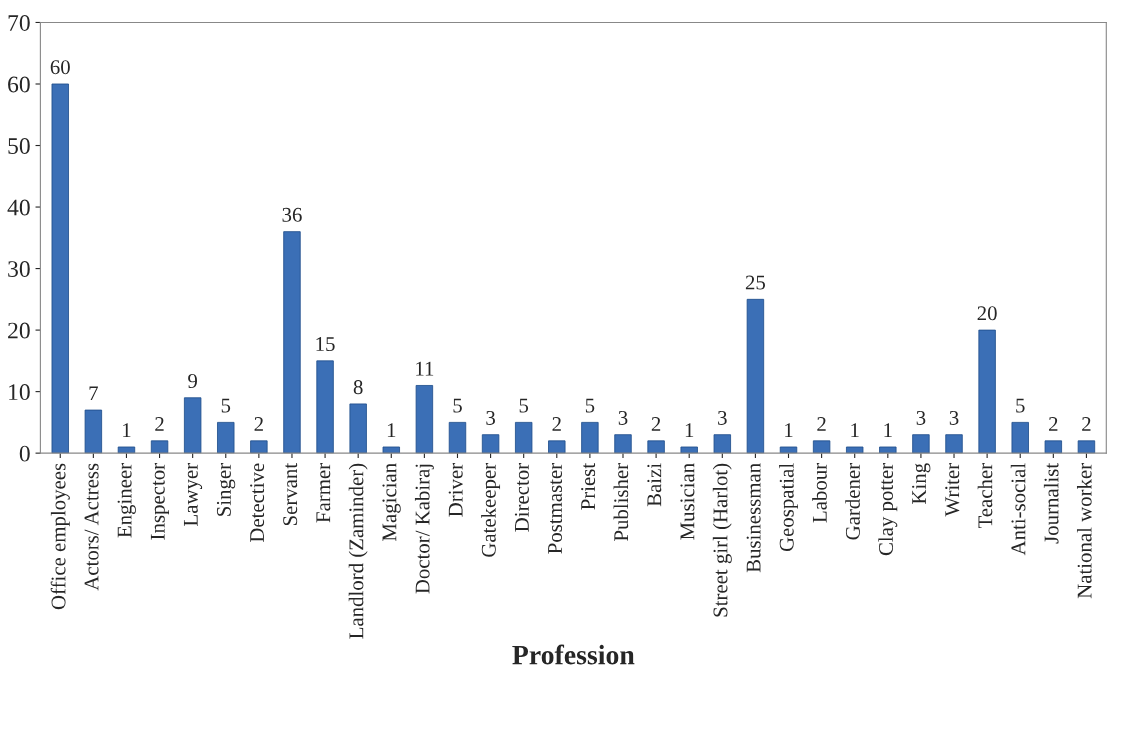 The height and width of the screenshot is (749, 1122). What do you see at coordinates (126, 500) in the screenshot?
I see `x-tick-label: Engineer` at bounding box center [126, 500].